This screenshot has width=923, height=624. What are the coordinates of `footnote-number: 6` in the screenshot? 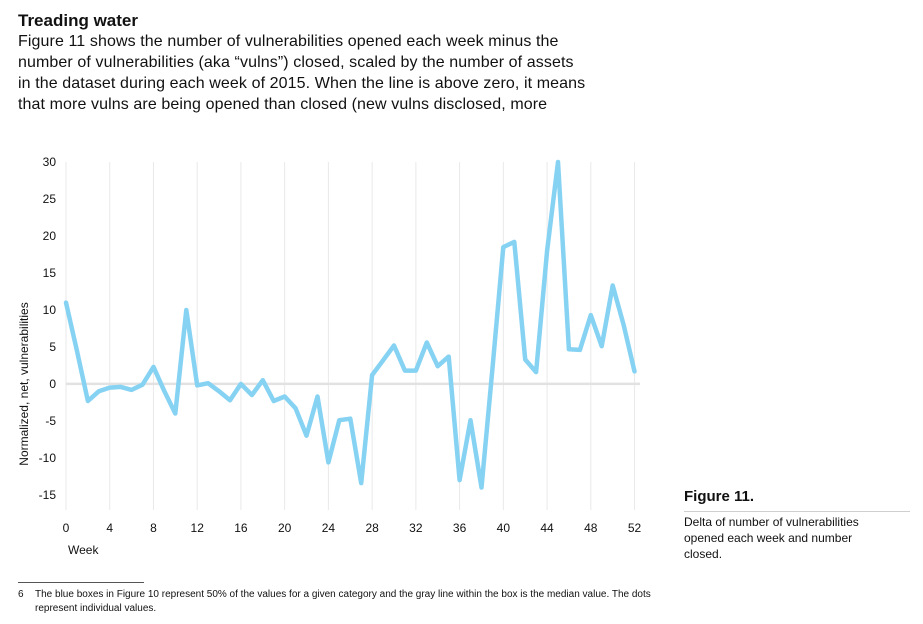 It's located at (21, 594).